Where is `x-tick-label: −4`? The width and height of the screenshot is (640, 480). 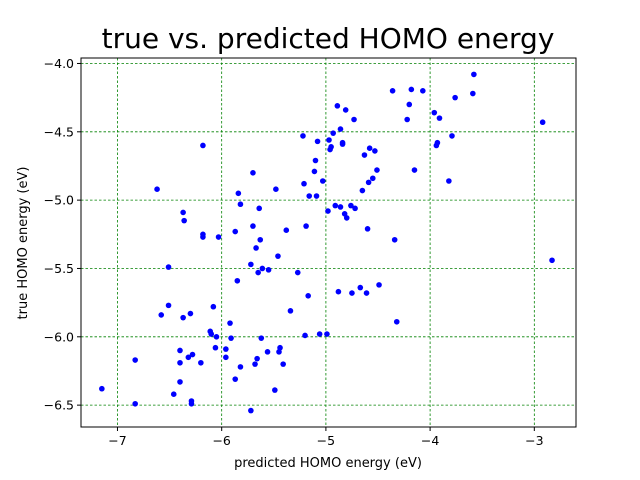 x-tick-label: −4 is located at coordinates (430, 440).